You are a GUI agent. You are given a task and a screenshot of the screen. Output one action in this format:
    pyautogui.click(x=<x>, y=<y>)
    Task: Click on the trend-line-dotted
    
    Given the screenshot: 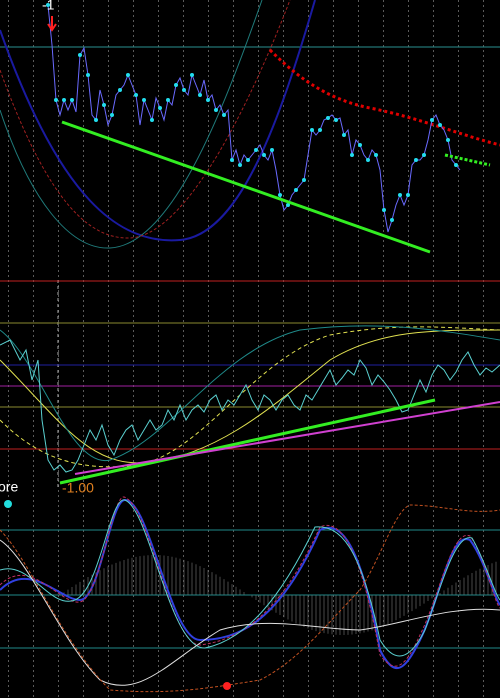 What is the action you would take?
    pyautogui.click(x=467, y=160)
    